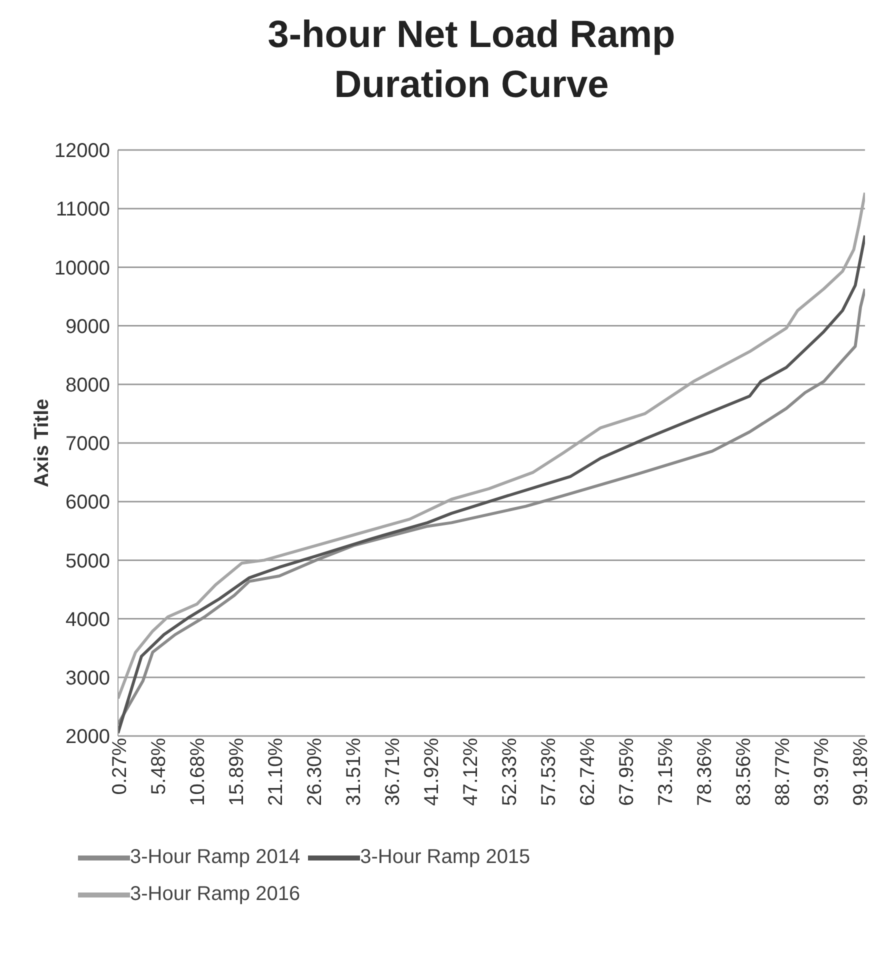  I want to click on y-axis-title: Axis Title, so click(42, 443).